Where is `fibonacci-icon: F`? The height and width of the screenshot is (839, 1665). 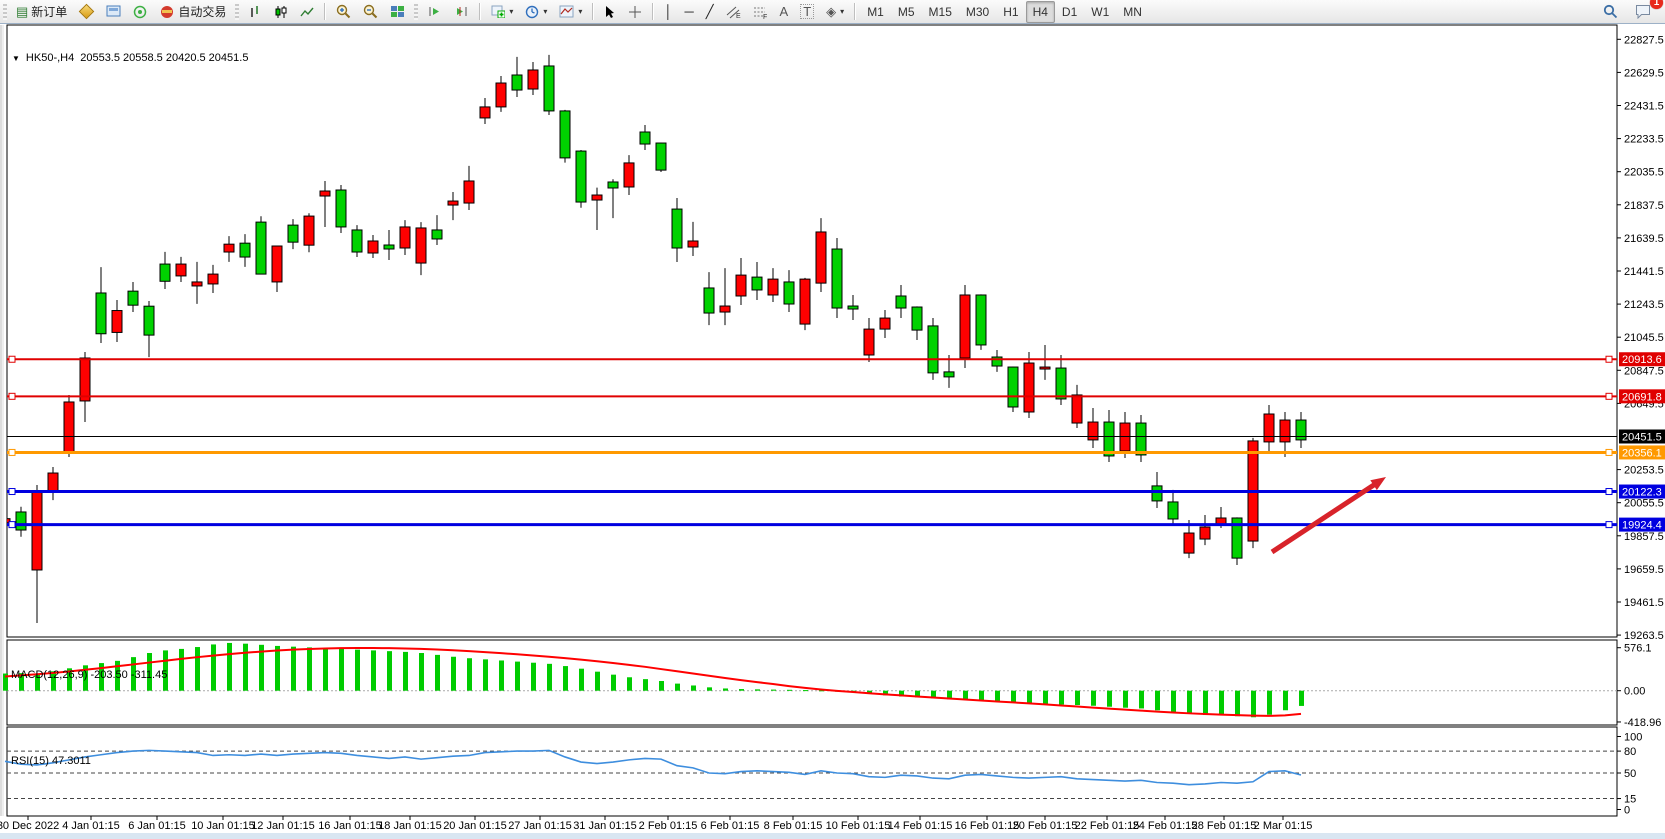
fibonacci-icon: F is located at coordinates (760, 13).